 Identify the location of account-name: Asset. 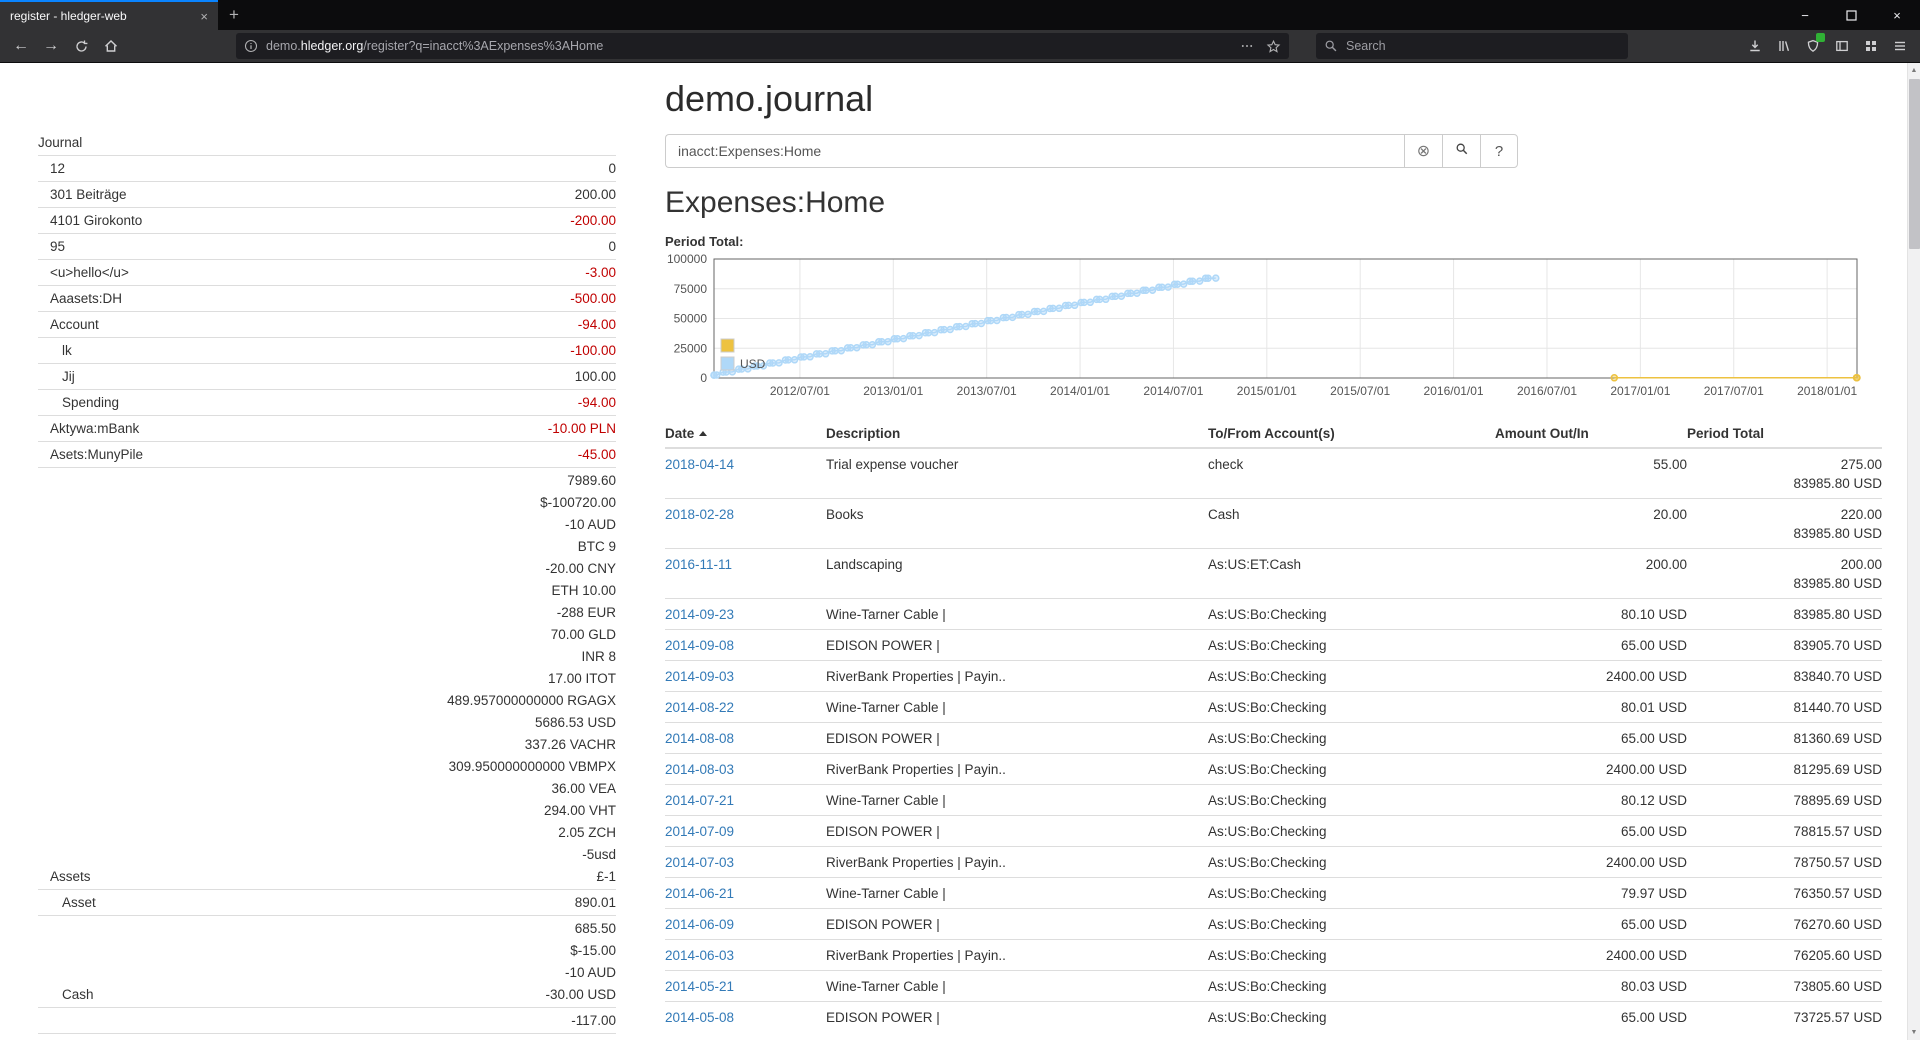
(79, 902).